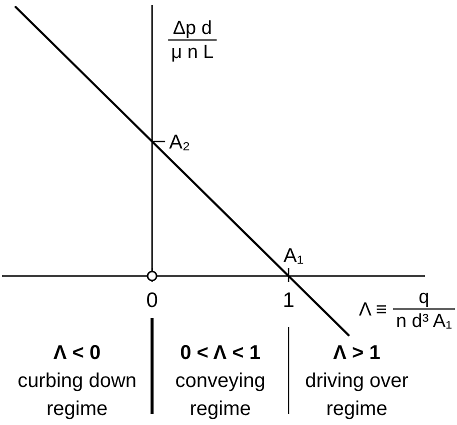  Describe the element at coordinates (220, 381) in the screenshot. I see `text: 0 < Λ < 1 conveying regime` at that location.